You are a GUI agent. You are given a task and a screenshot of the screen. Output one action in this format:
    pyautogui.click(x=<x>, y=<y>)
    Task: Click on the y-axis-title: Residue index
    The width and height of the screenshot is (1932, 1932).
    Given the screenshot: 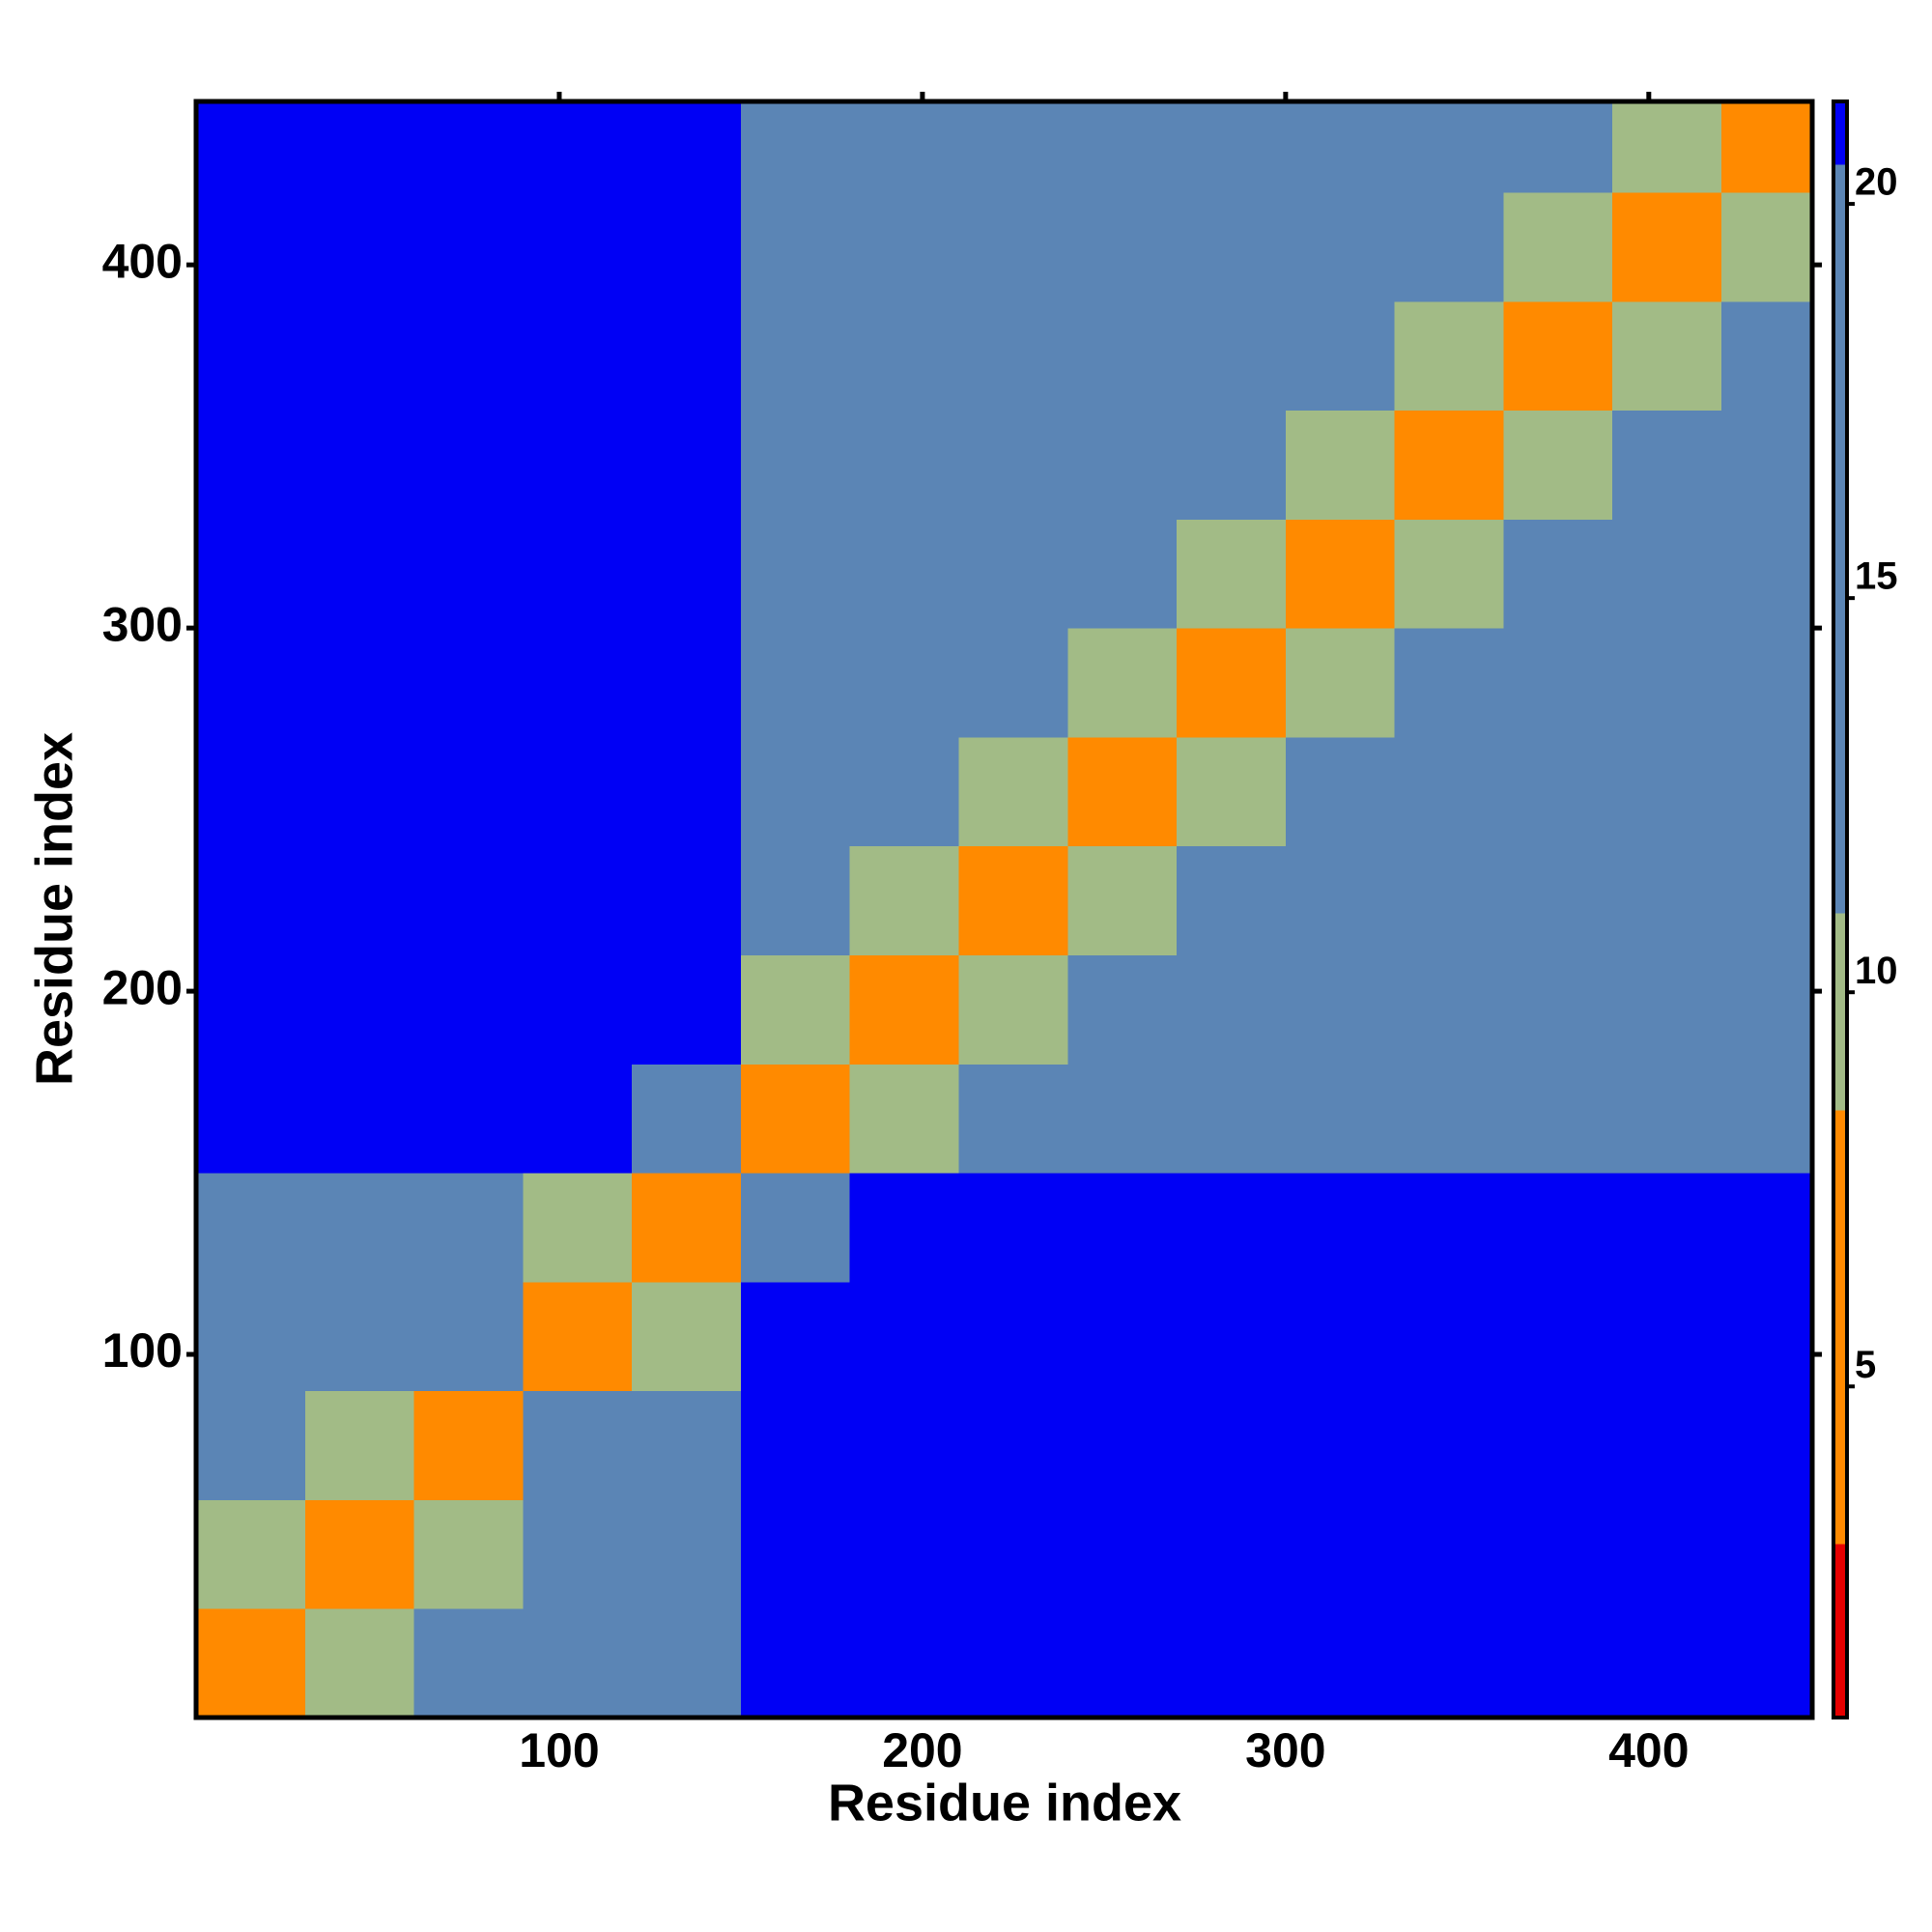 What is the action you would take?
    pyautogui.click(x=54, y=909)
    